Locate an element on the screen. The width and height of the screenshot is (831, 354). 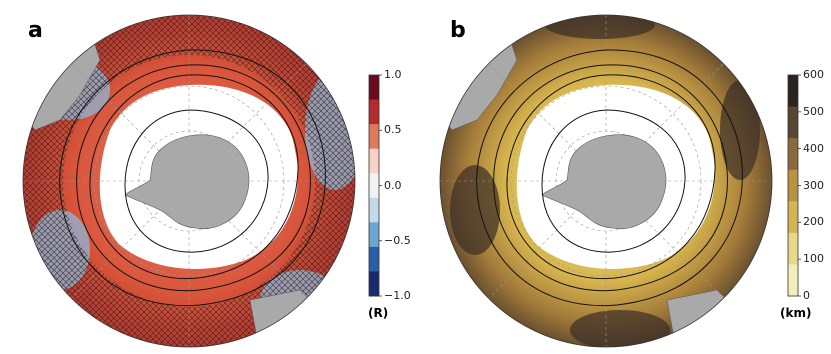
colorbar-tick-label: 400 is located at coordinates (813, 148).